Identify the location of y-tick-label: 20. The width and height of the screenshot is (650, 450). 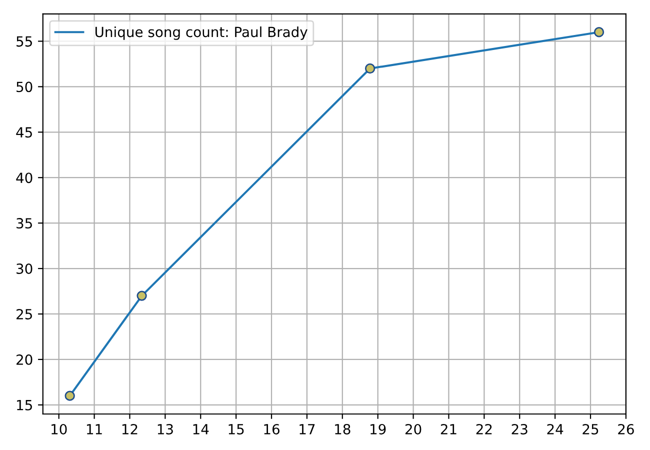
(24, 359).